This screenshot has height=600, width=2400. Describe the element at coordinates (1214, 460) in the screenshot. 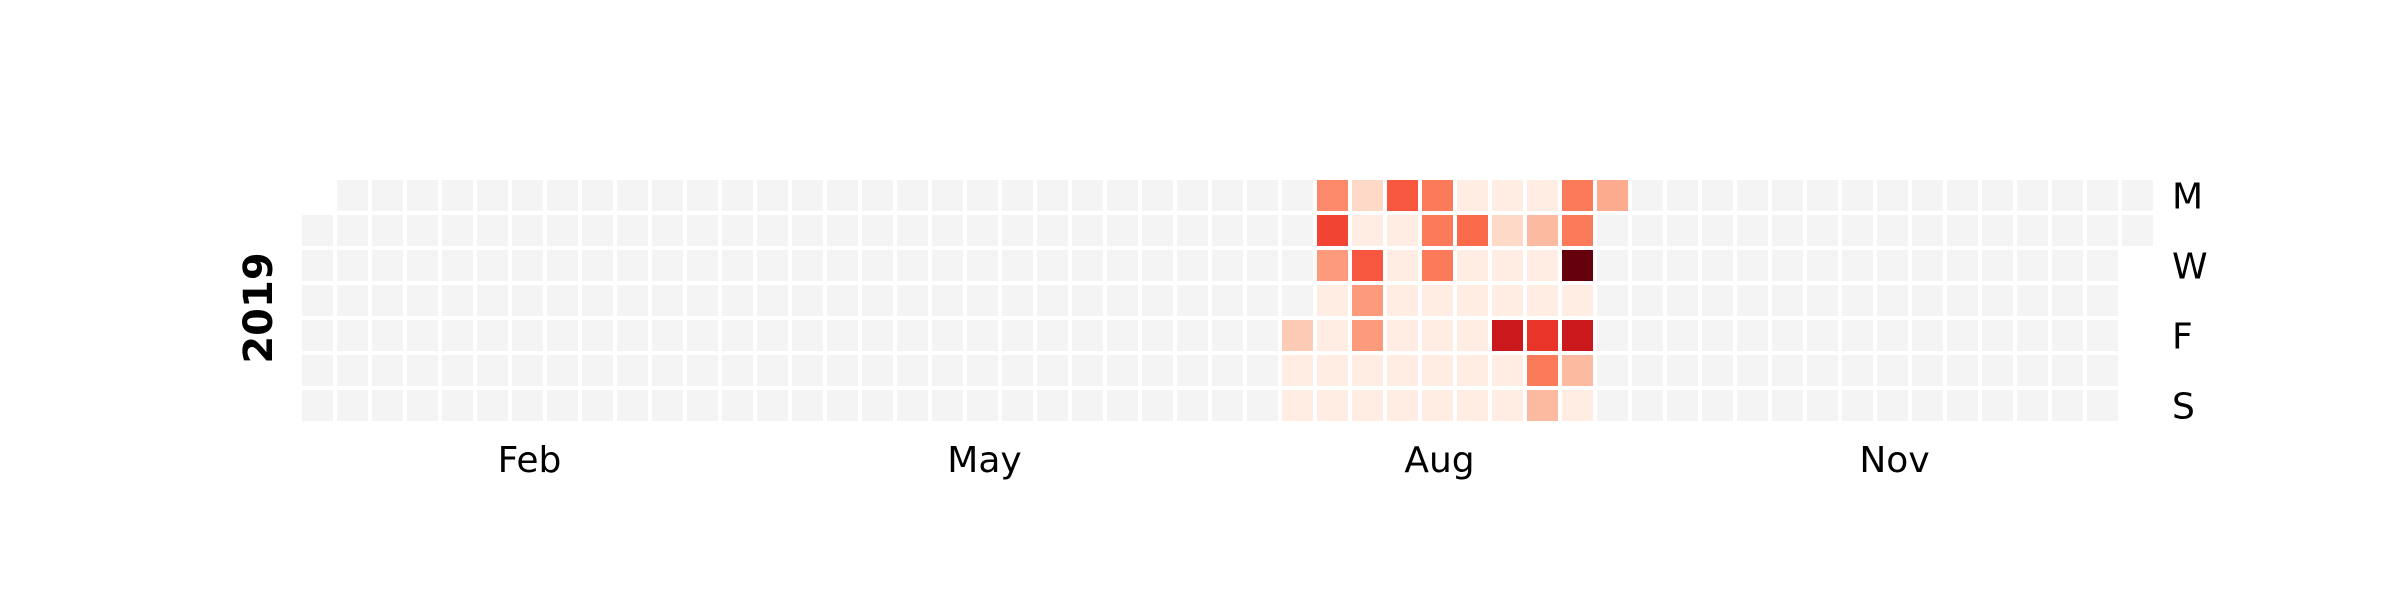

I see `month-axis: Feb May Aug Nov` at that location.